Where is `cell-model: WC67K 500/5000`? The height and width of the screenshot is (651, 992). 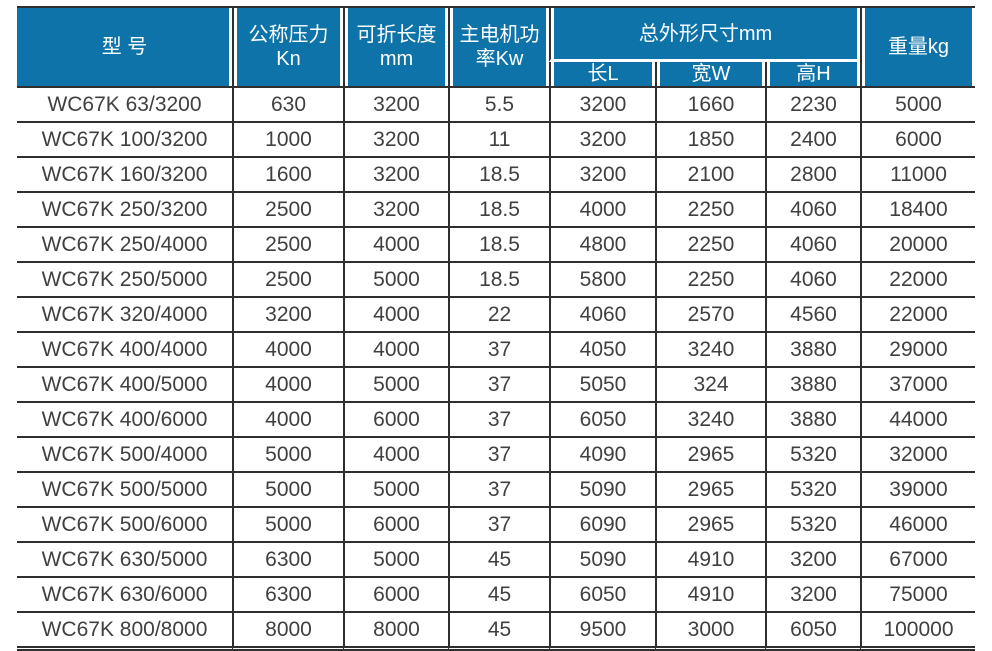
cell-model: WC67K 500/5000 is located at coordinates (124, 490).